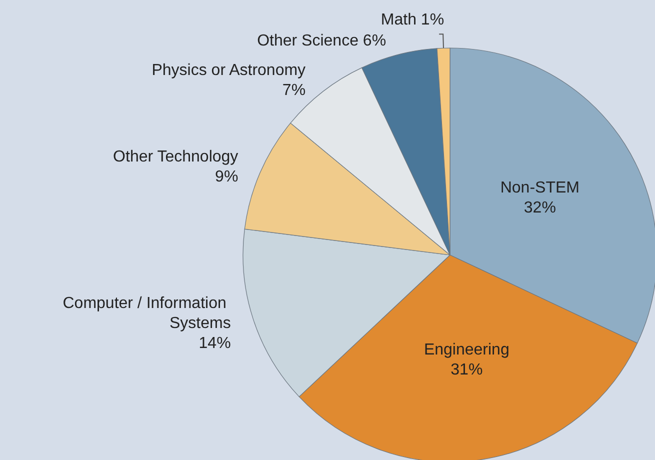 The width and height of the screenshot is (655, 460). Describe the element at coordinates (540, 187) in the screenshot. I see `slice-label: Non-STEM` at that location.